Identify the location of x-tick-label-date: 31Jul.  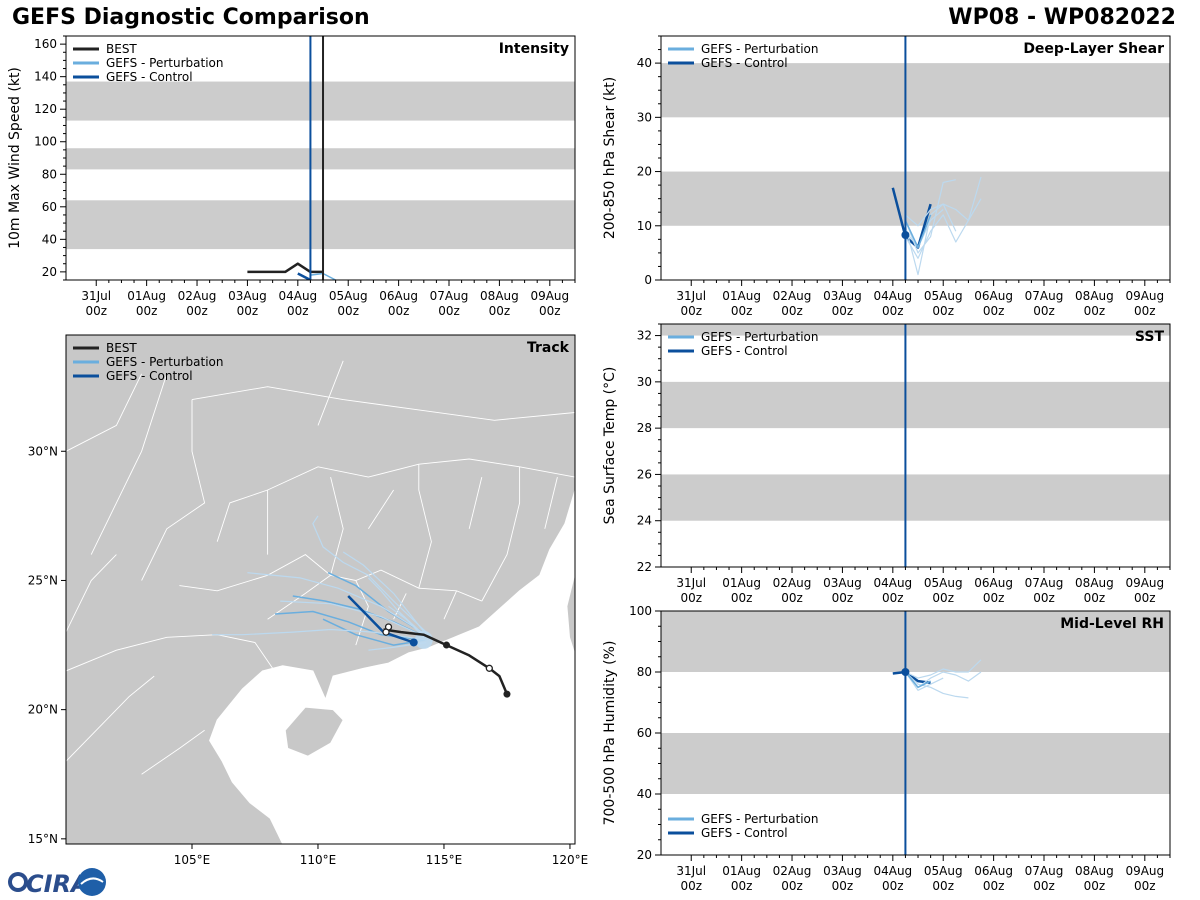
(96, 296).